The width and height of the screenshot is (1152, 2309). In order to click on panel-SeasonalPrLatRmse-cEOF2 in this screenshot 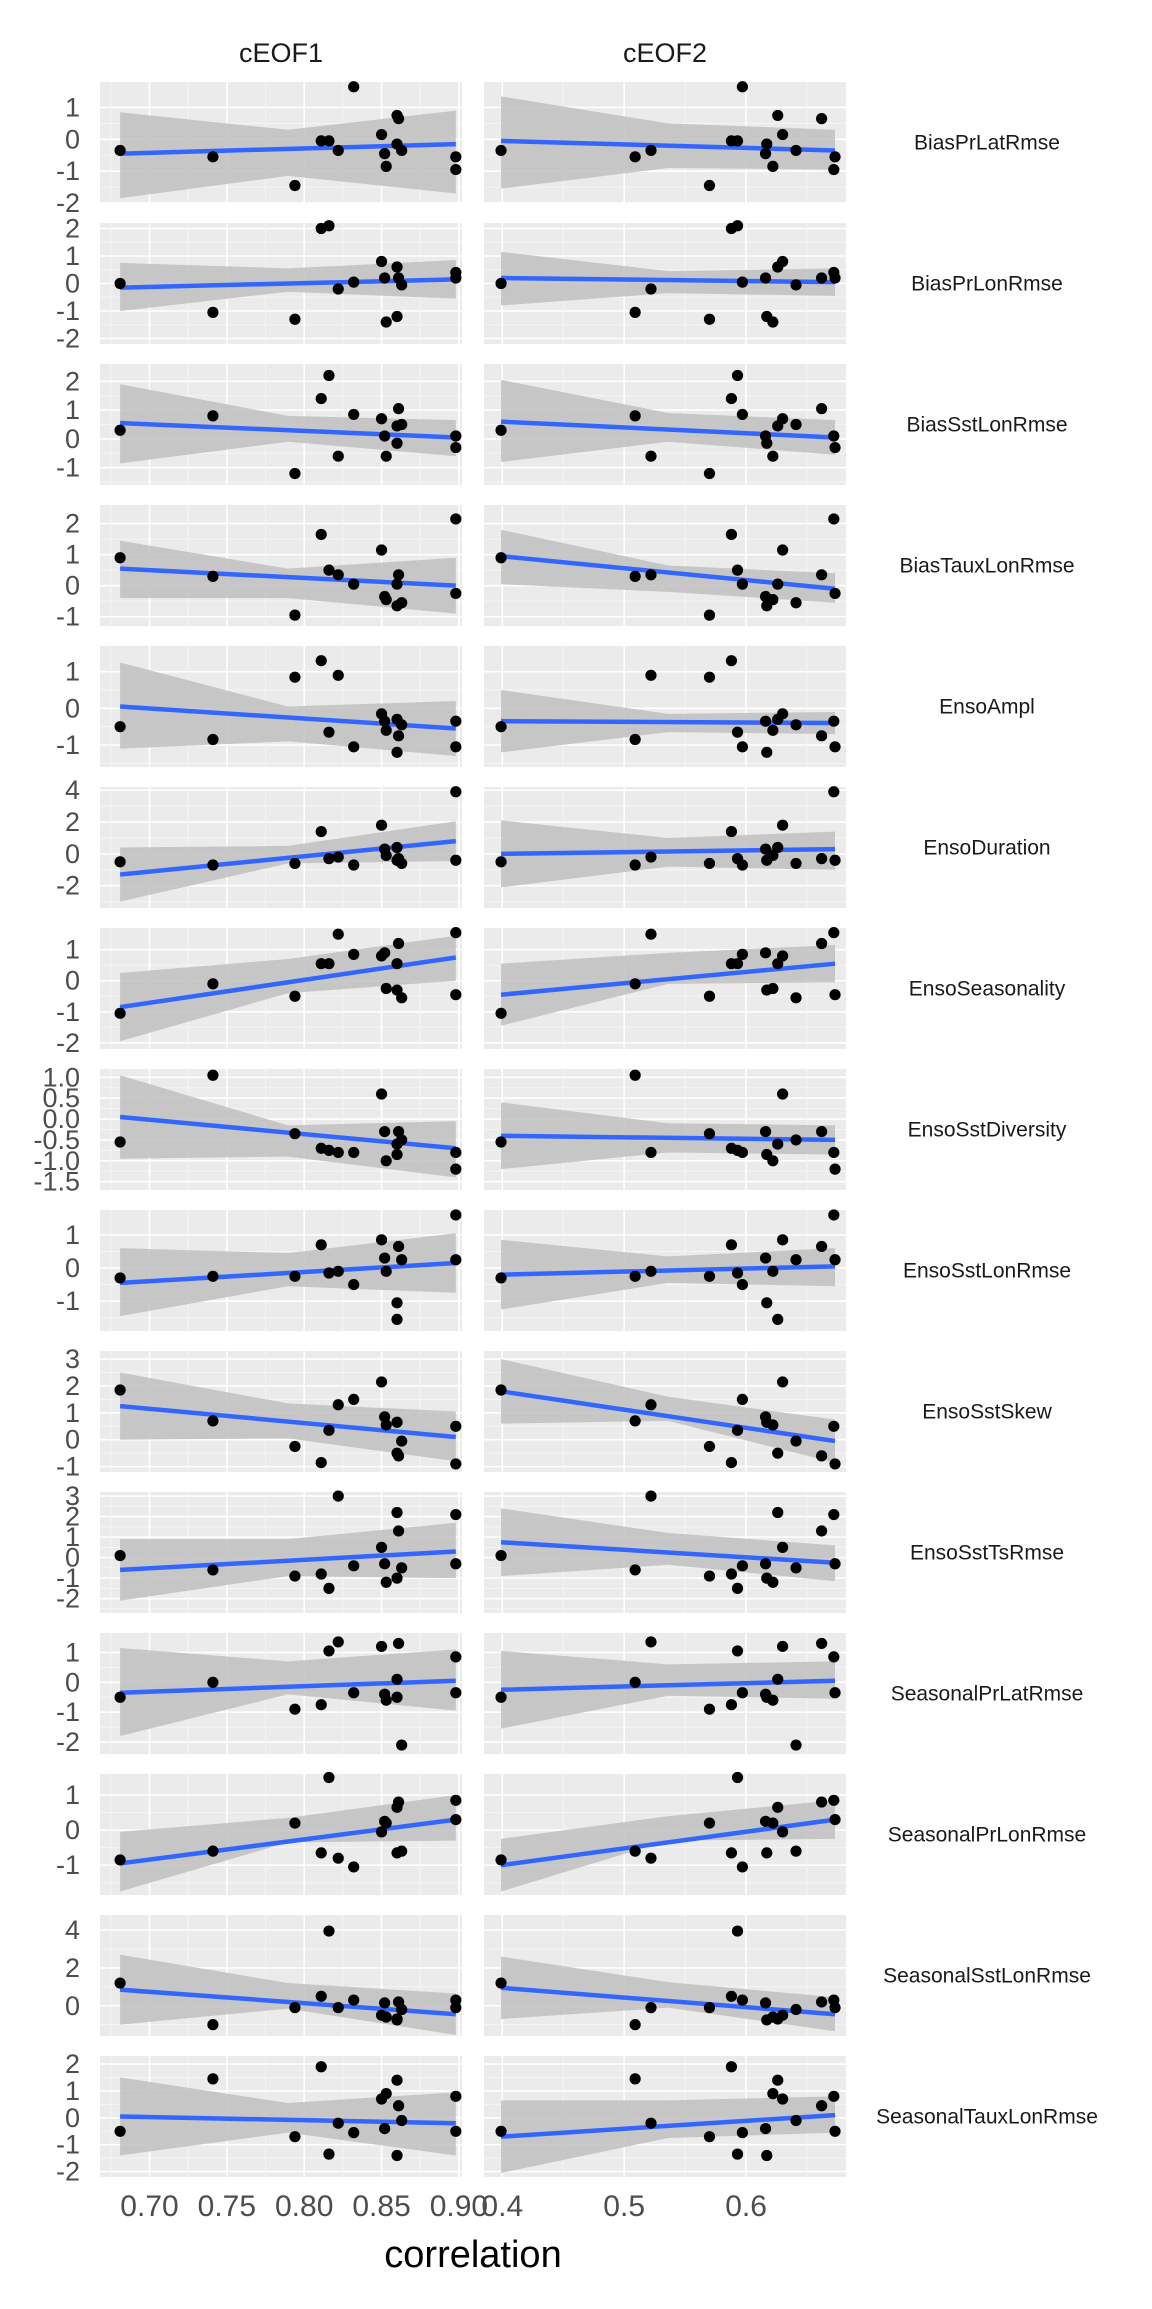, I will do `click(665, 1693)`.